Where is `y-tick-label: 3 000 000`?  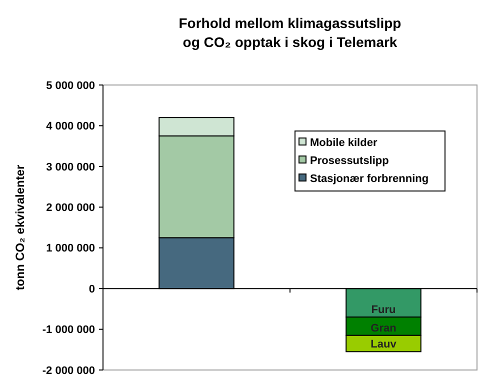
y-tick-label: 3 000 000 is located at coordinates (70, 167).